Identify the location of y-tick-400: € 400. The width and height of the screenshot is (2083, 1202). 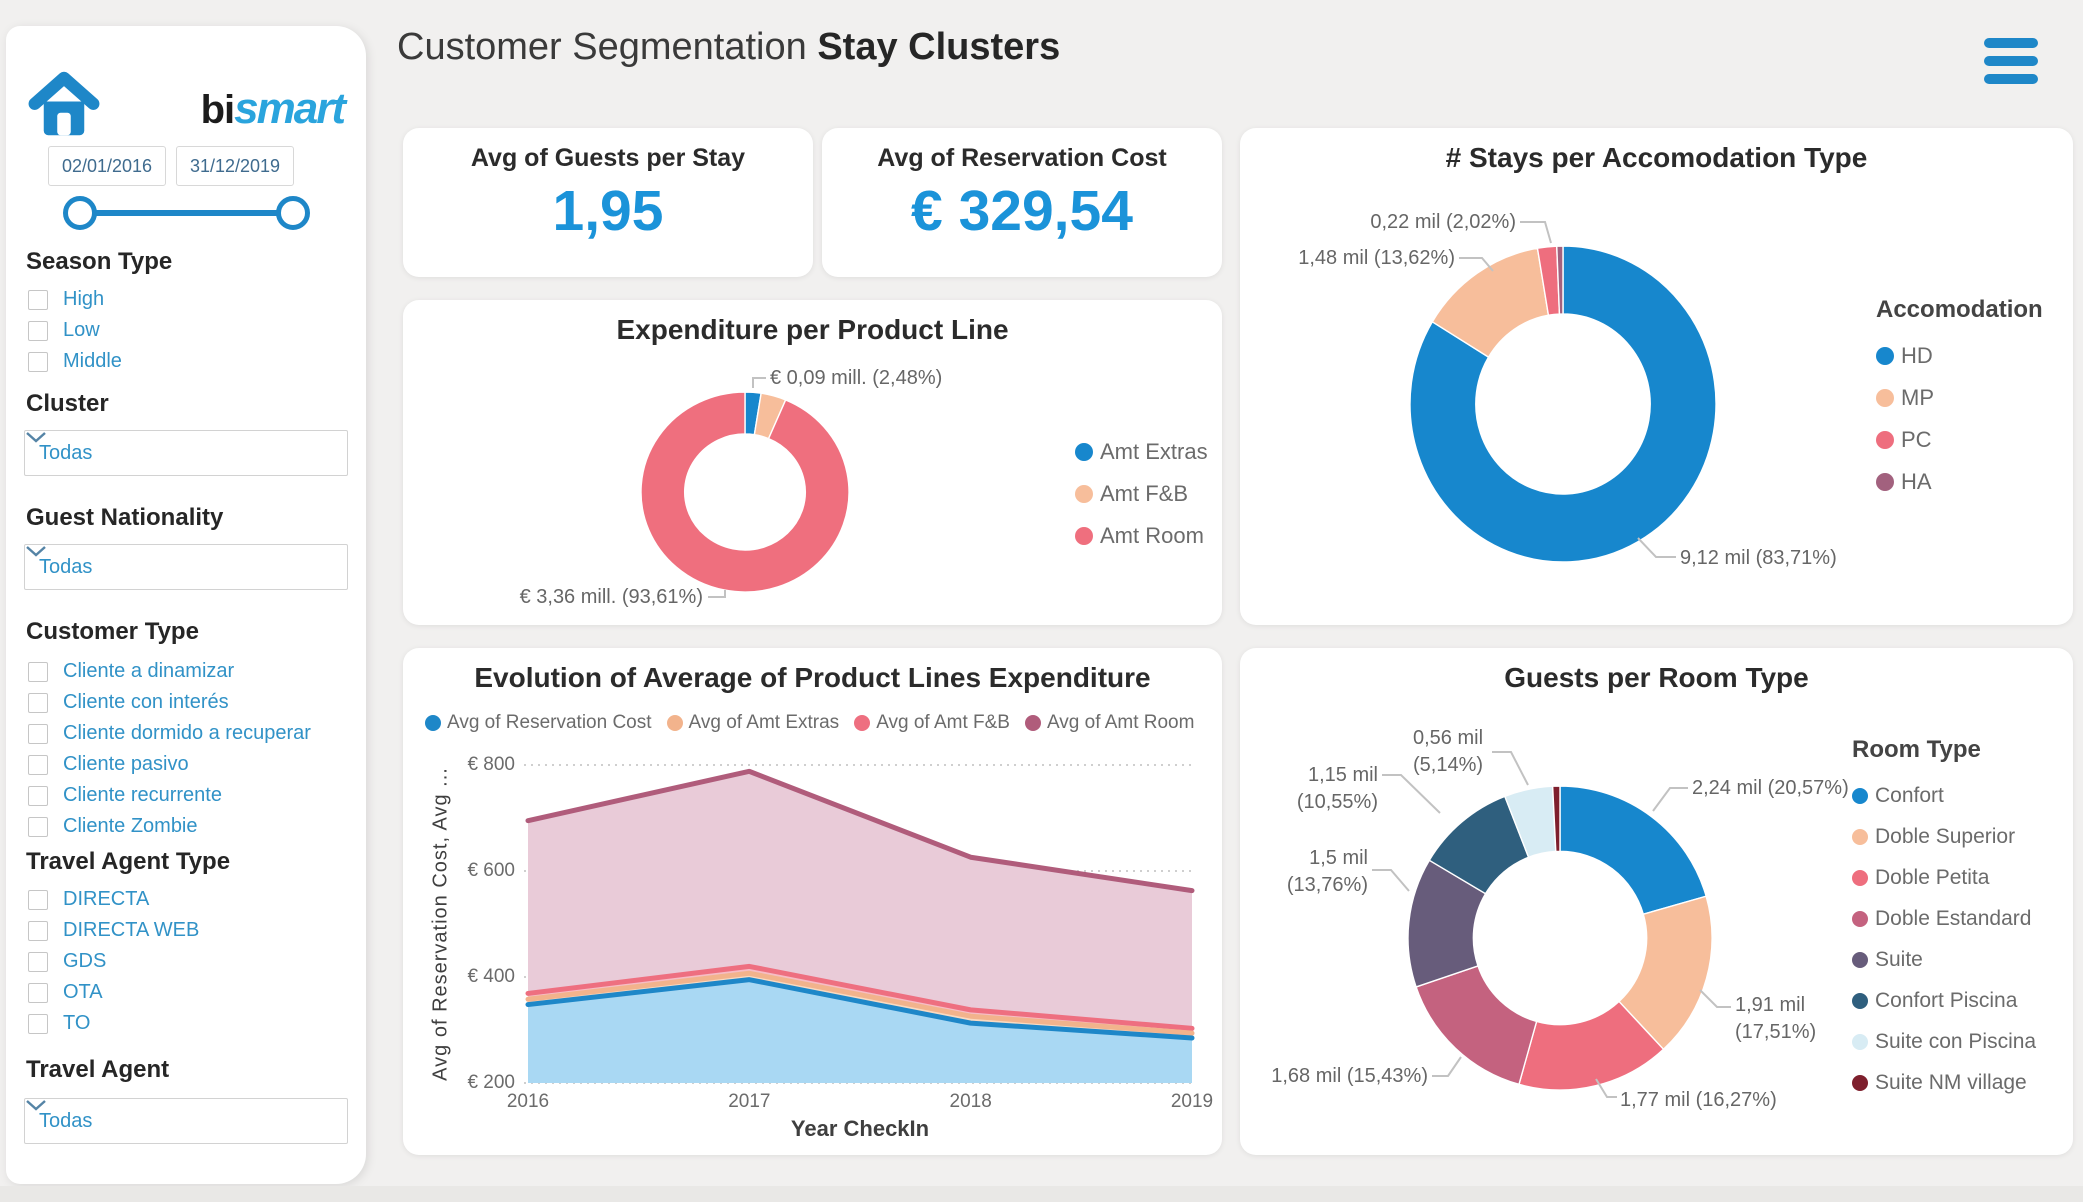
(491, 976).